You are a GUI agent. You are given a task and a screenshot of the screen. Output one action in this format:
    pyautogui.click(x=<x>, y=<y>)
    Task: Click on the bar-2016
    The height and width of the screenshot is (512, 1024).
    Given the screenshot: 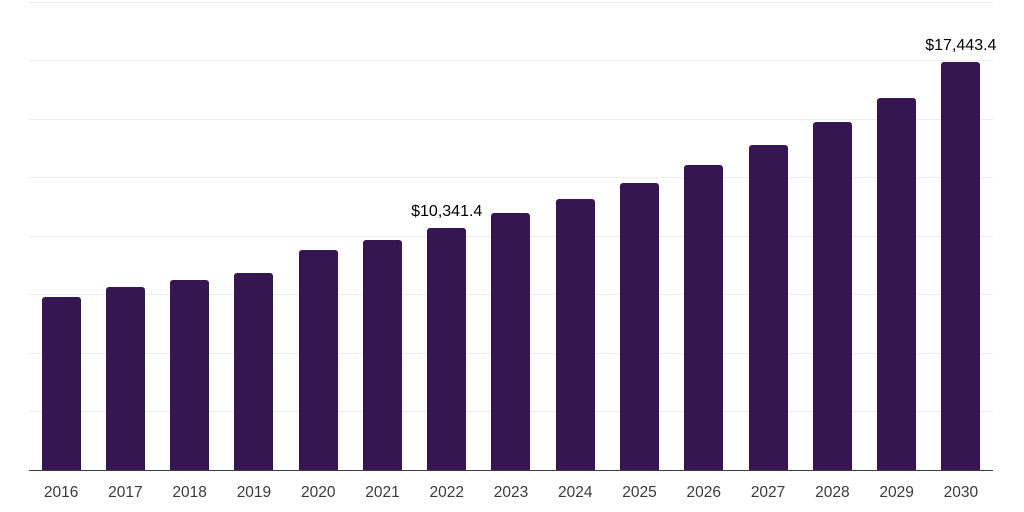 What is the action you would take?
    pyautogui.click(x=61, y=383)
    